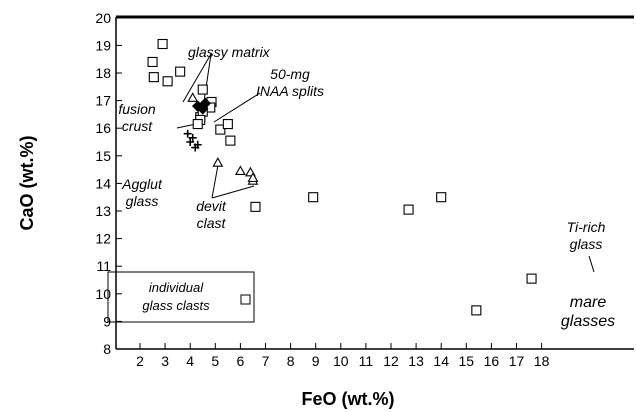 This screenshot has width=636, height=412. What do you see at coordinates (142, 201) in the screenshot?
I see `annotation-agglut-glass: glass` at bounding box center [142, 201].